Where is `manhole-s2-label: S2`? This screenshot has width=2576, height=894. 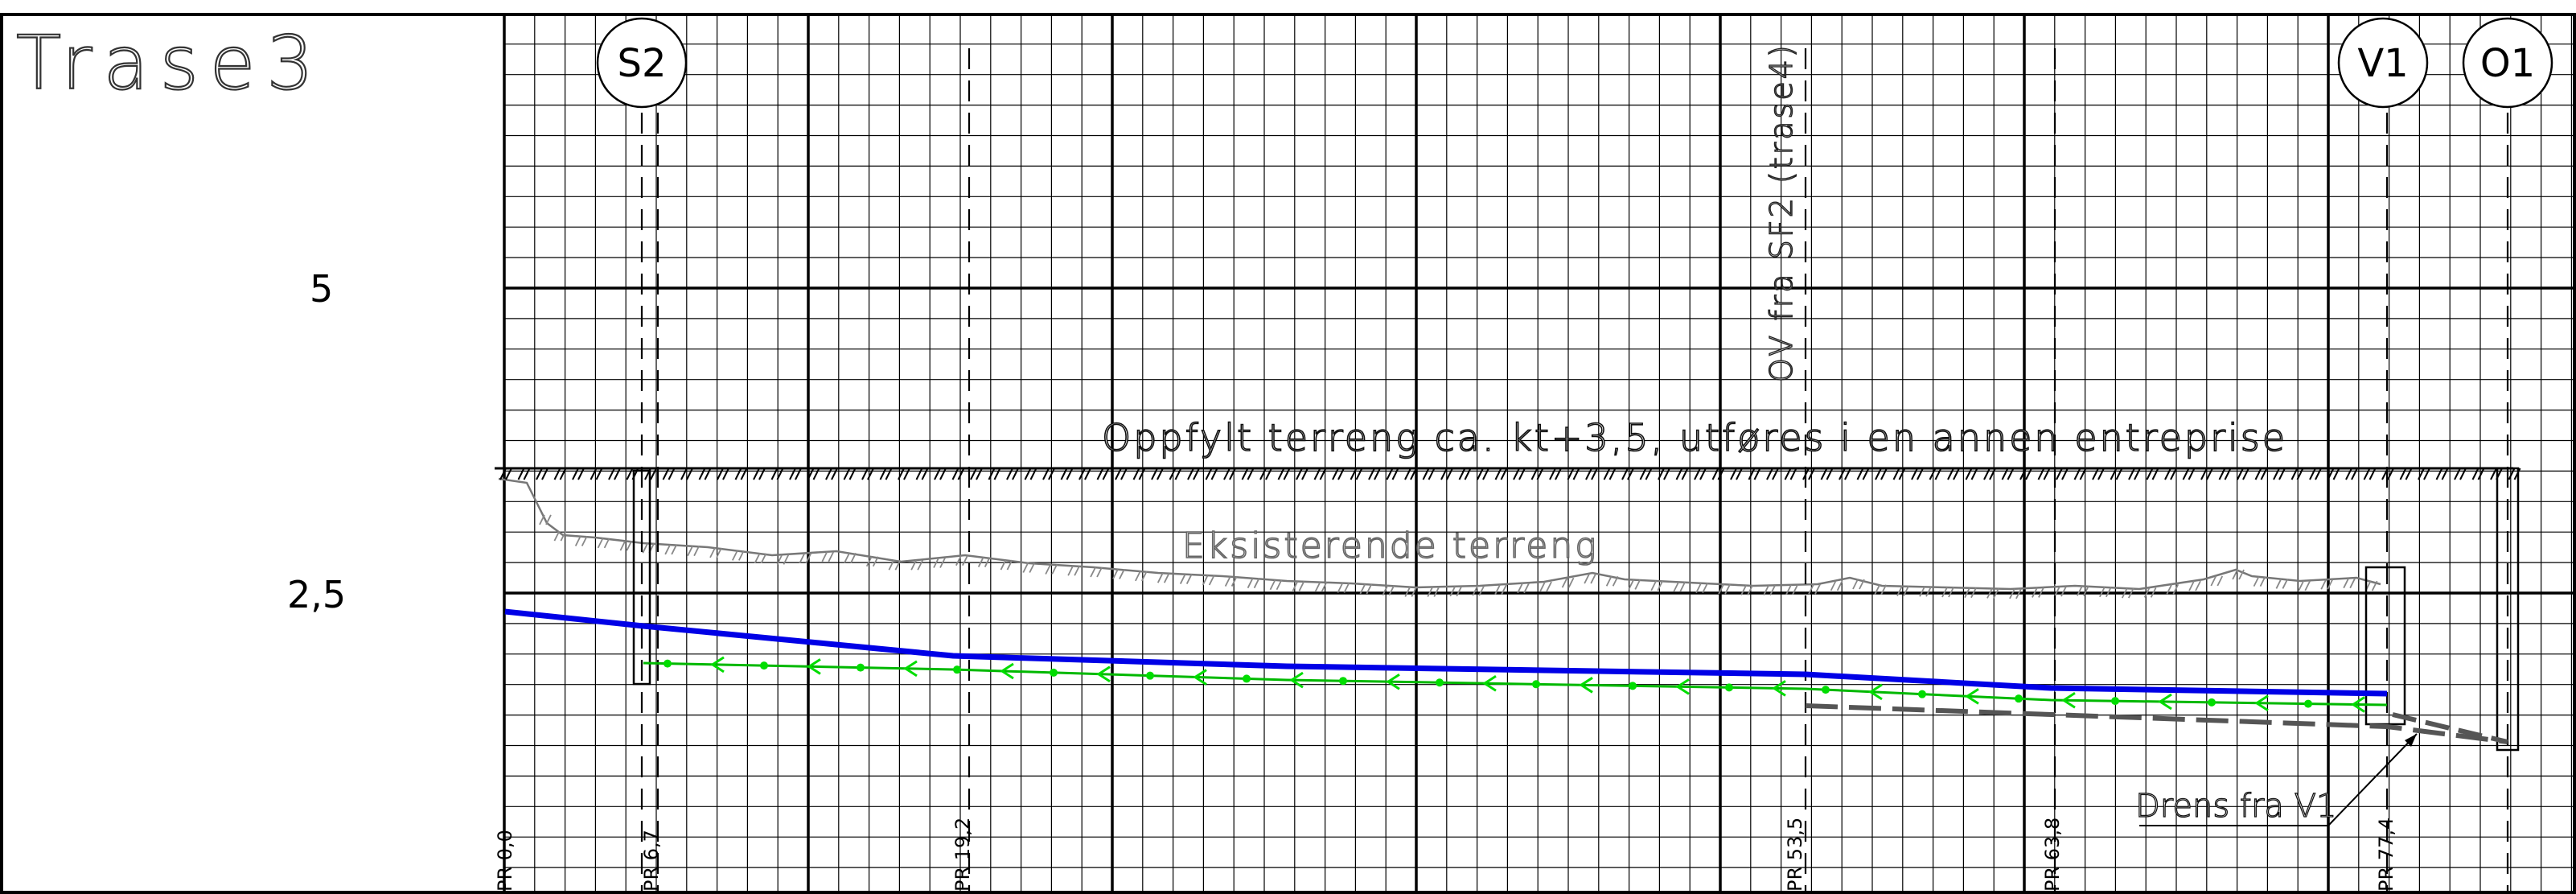
manhole-s2-label: S2 is located at coordinates (641, 63).